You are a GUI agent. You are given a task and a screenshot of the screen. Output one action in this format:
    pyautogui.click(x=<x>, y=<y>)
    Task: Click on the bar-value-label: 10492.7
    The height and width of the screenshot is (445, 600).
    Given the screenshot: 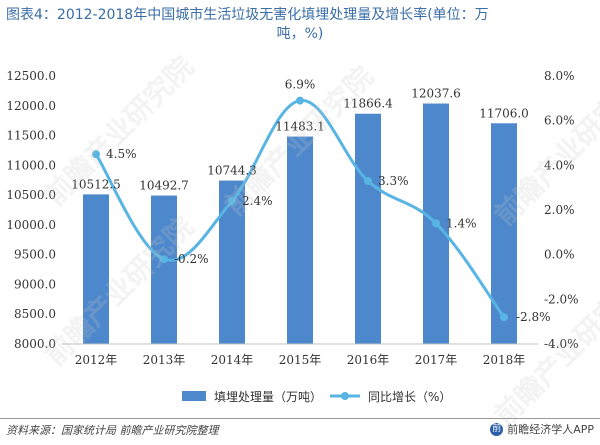 What is the action you would take?
    pyautogui.click(x=164, y=186)
    